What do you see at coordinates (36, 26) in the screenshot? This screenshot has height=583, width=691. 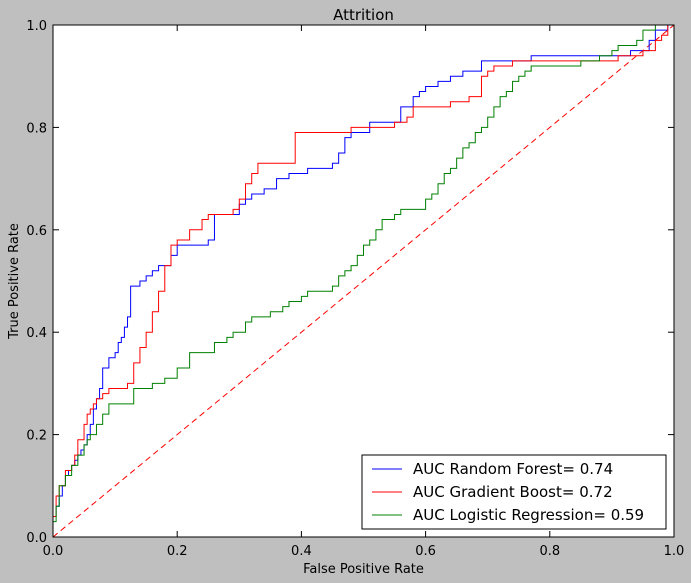 I see `y-tick-label: 1.0` at bounding box center [36, 26].